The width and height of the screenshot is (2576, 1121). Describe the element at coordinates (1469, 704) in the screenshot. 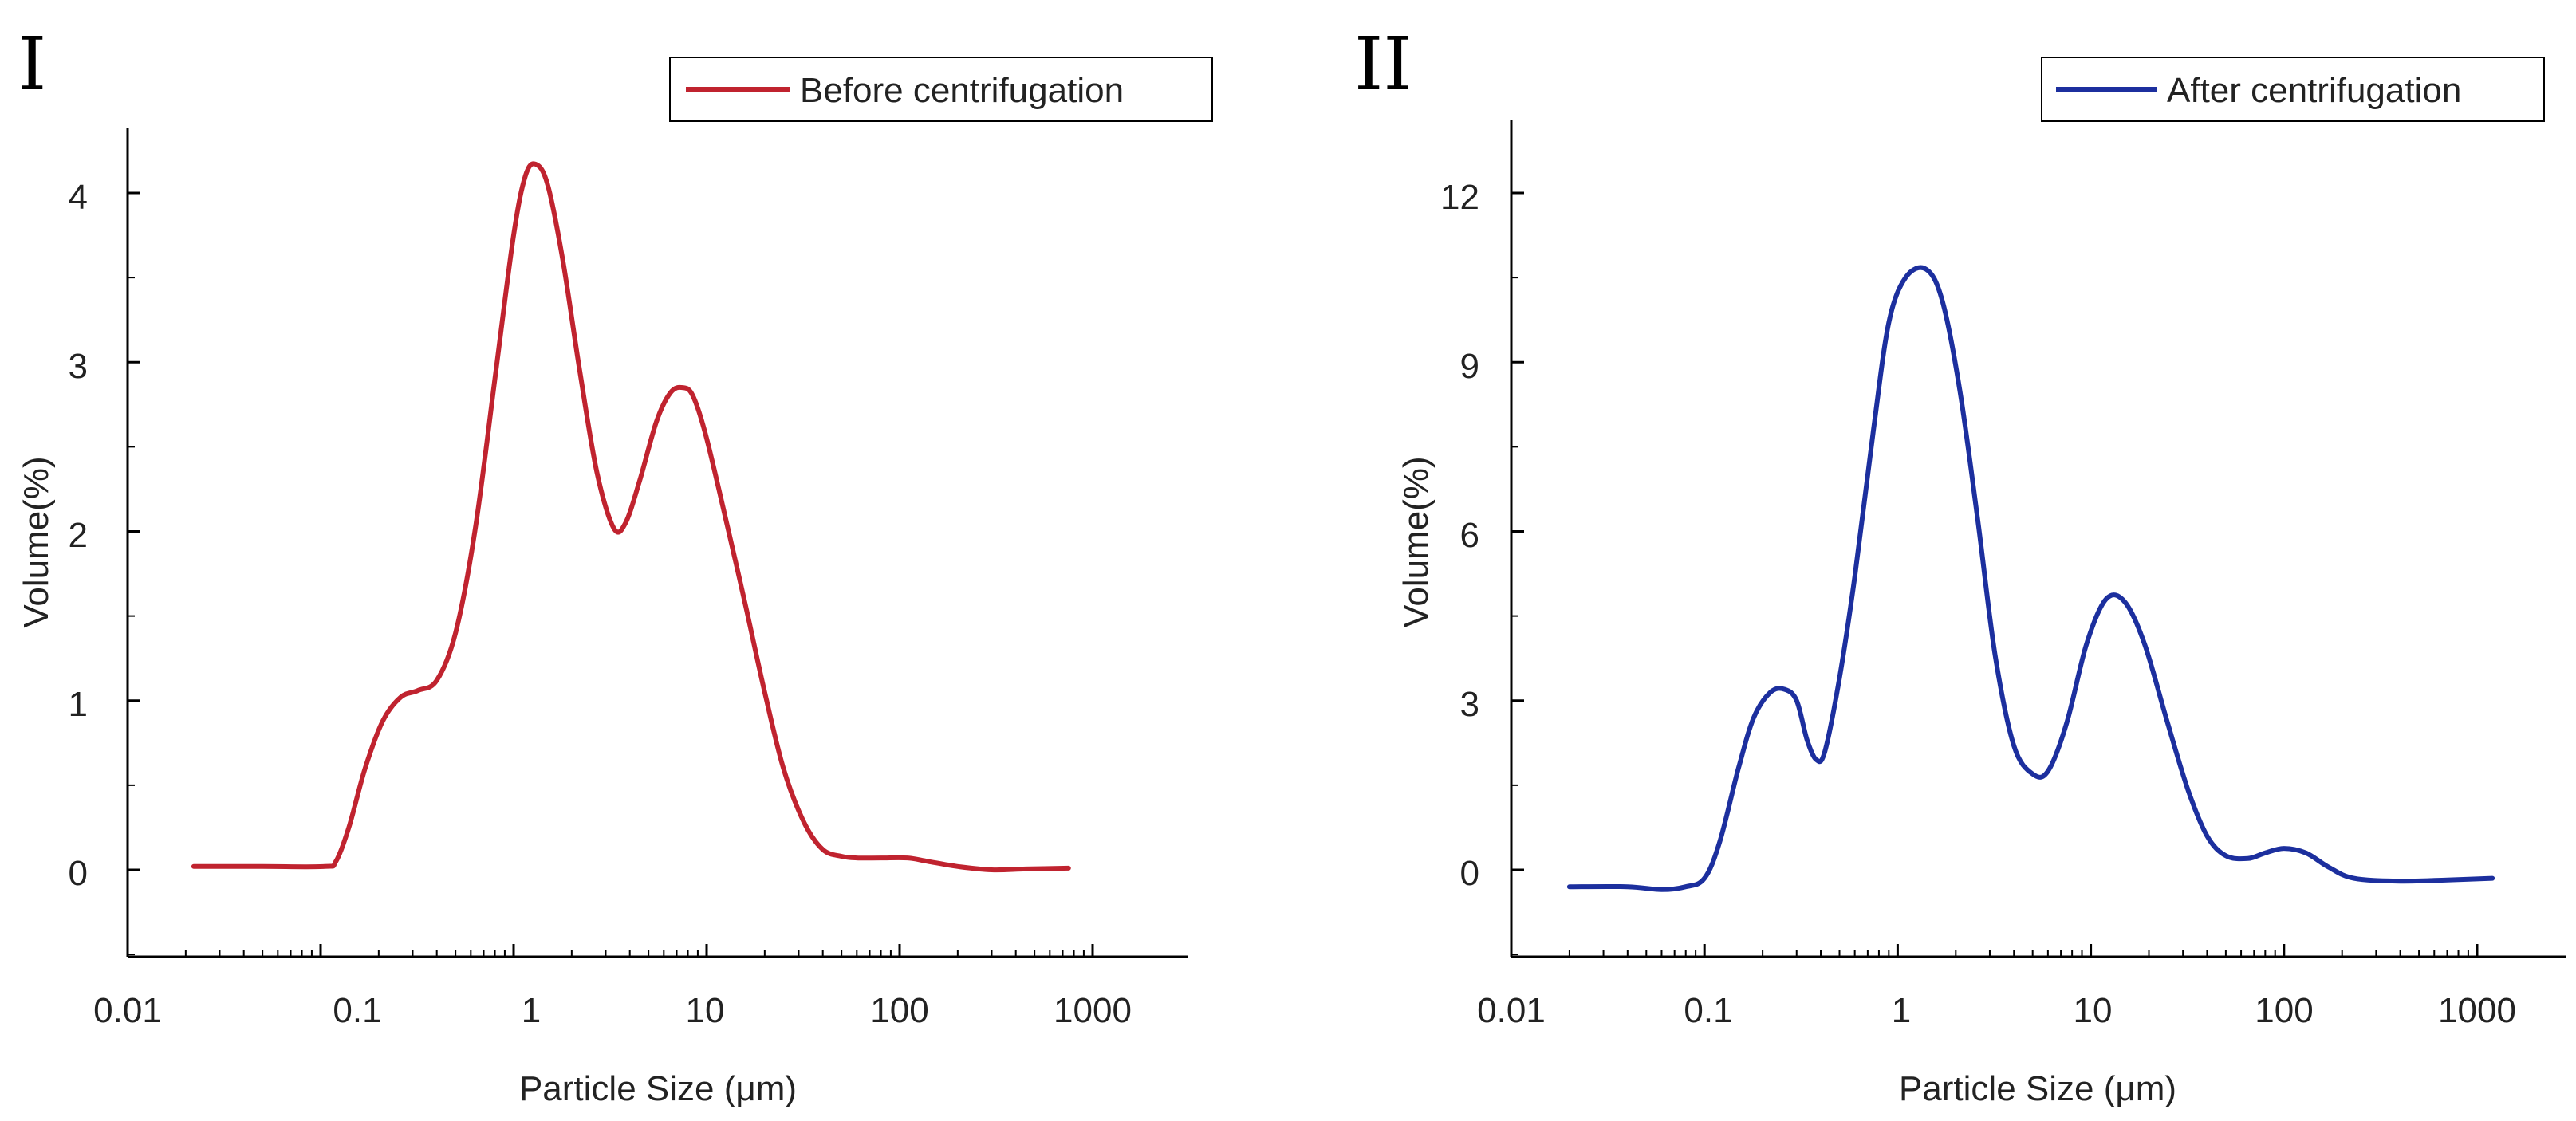

I see `y-tick-label-2-1: 3` at that location.